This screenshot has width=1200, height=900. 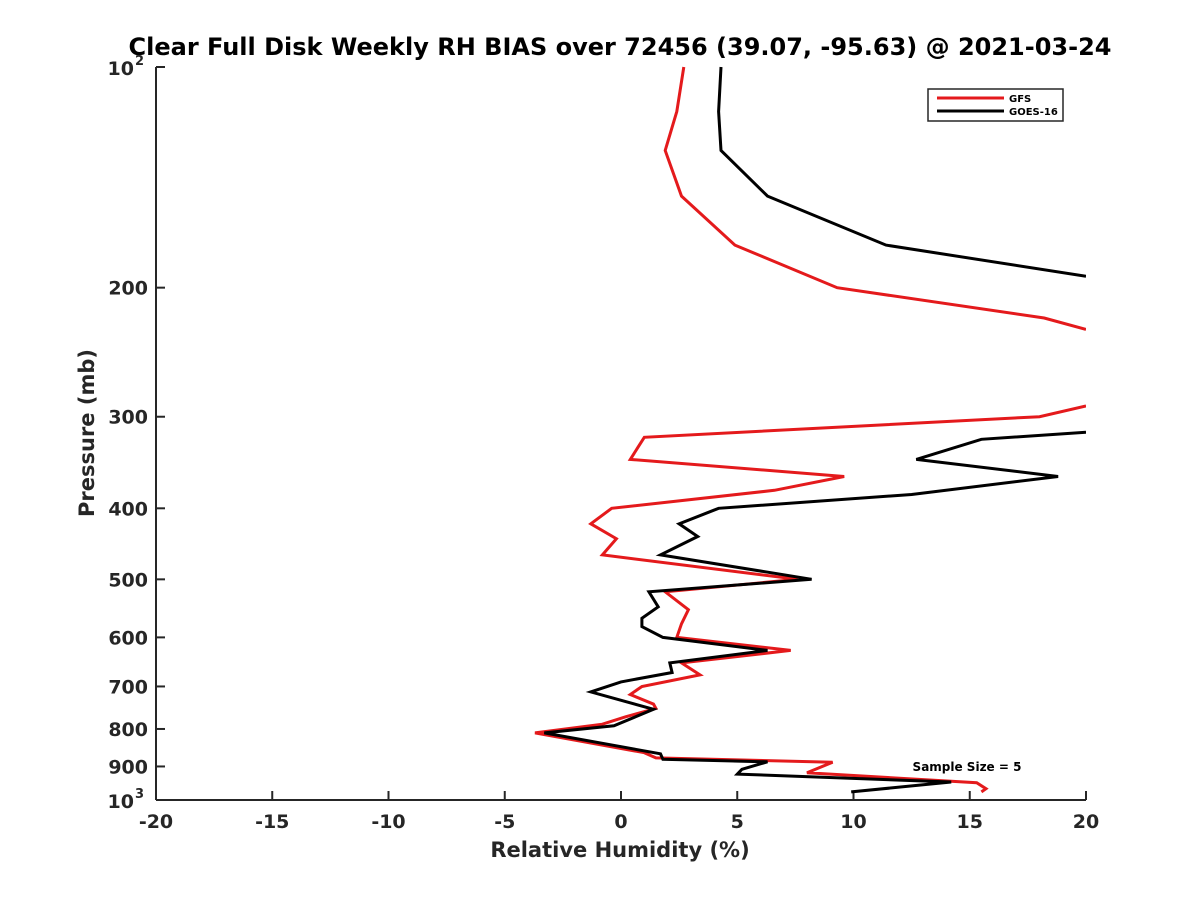 I want to click on legend-box, so click(x=995, y=105).